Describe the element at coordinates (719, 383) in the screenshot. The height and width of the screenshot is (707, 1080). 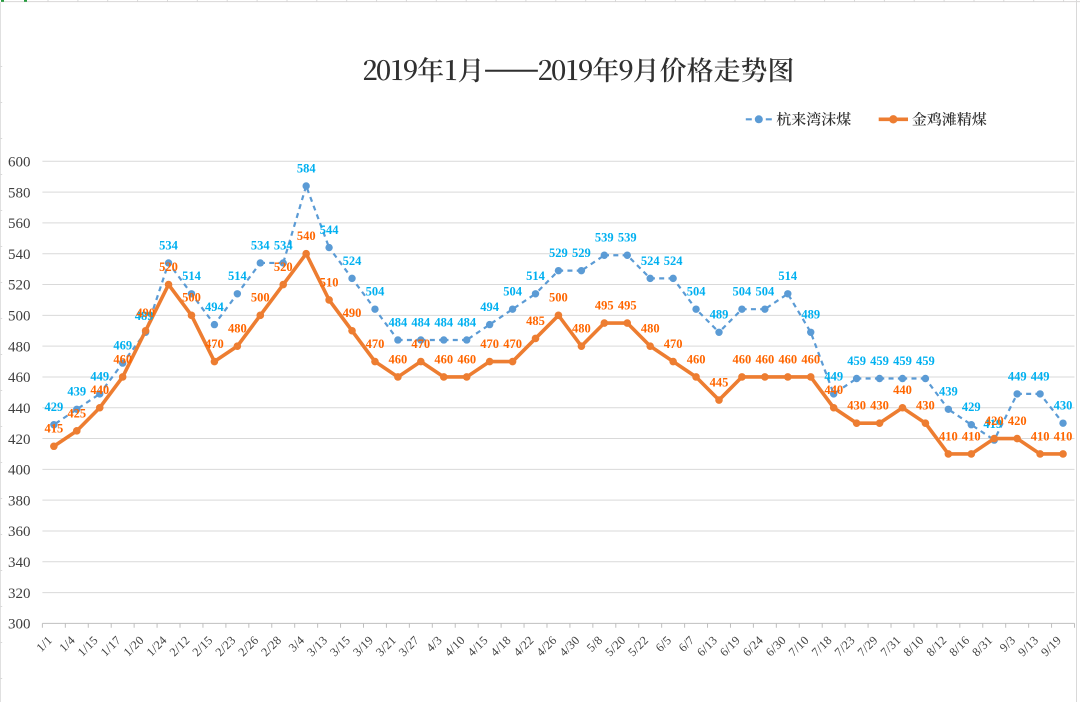
I see `svg-text: 445` at that location.